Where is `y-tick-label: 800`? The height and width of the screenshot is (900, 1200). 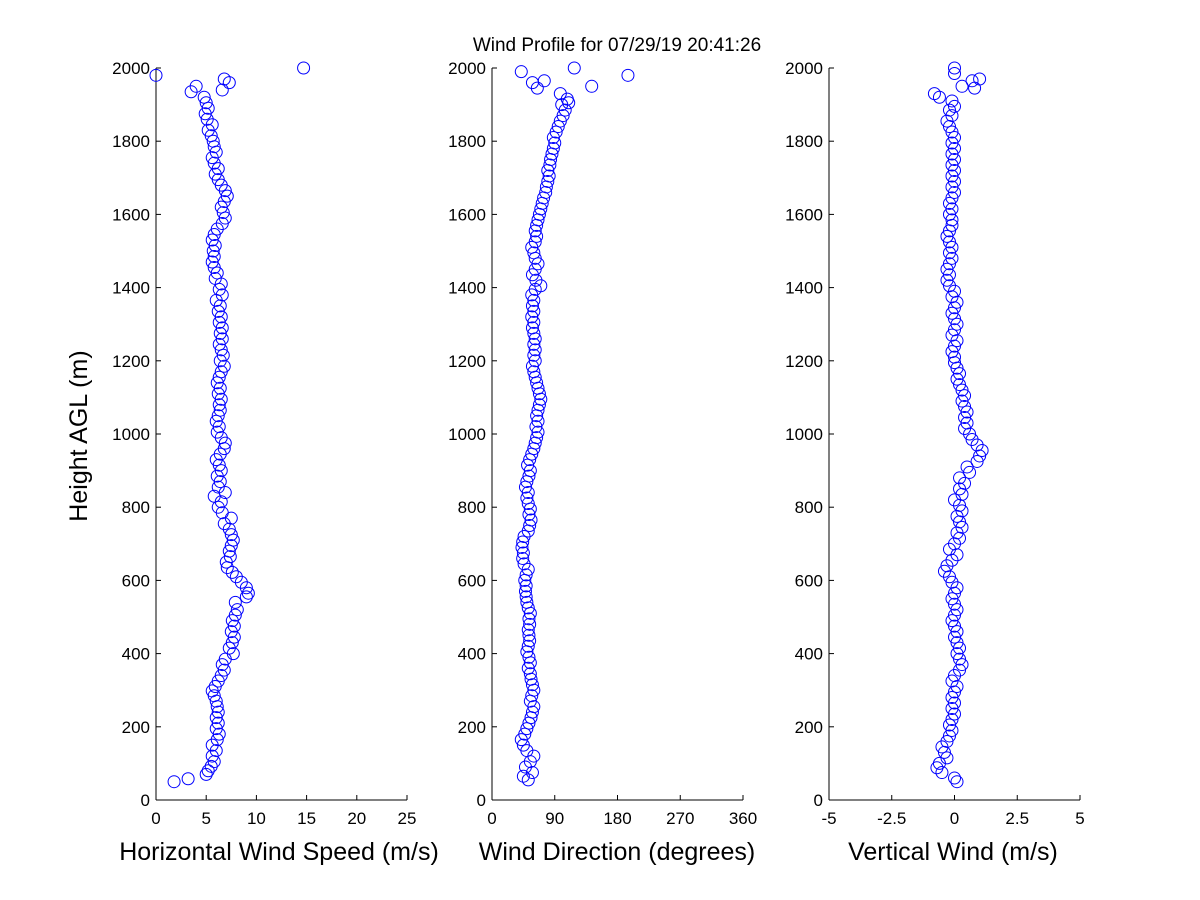
y-tick-label: 800 is located at coordinates (136, 507).